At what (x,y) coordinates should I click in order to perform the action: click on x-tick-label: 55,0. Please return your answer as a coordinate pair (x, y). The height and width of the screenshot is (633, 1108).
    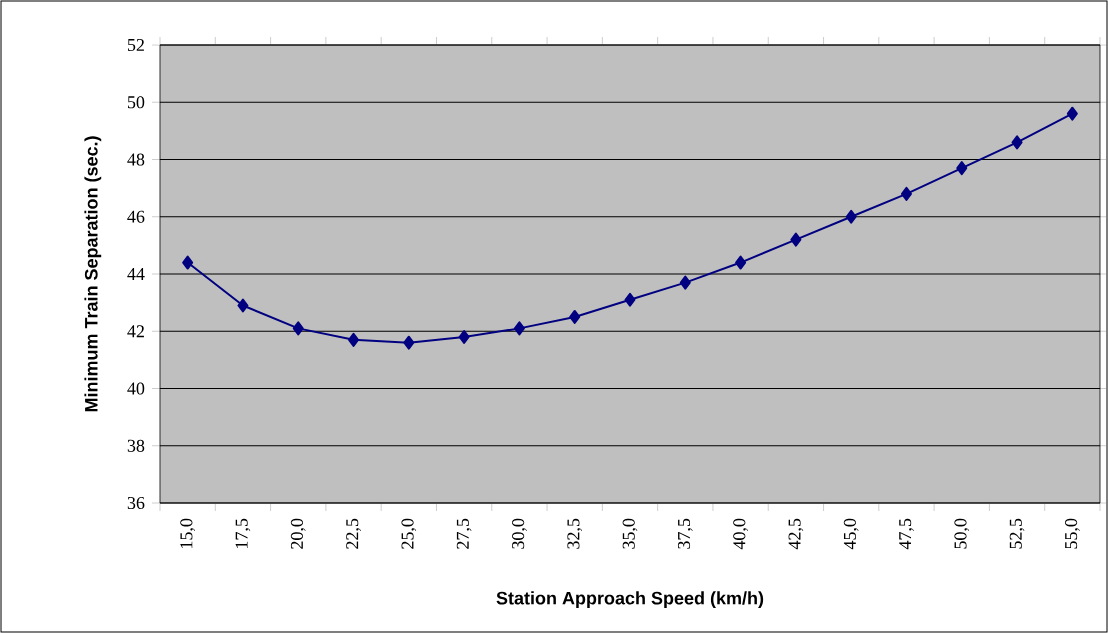
    Looking at the image, I should click on (1072, 533).